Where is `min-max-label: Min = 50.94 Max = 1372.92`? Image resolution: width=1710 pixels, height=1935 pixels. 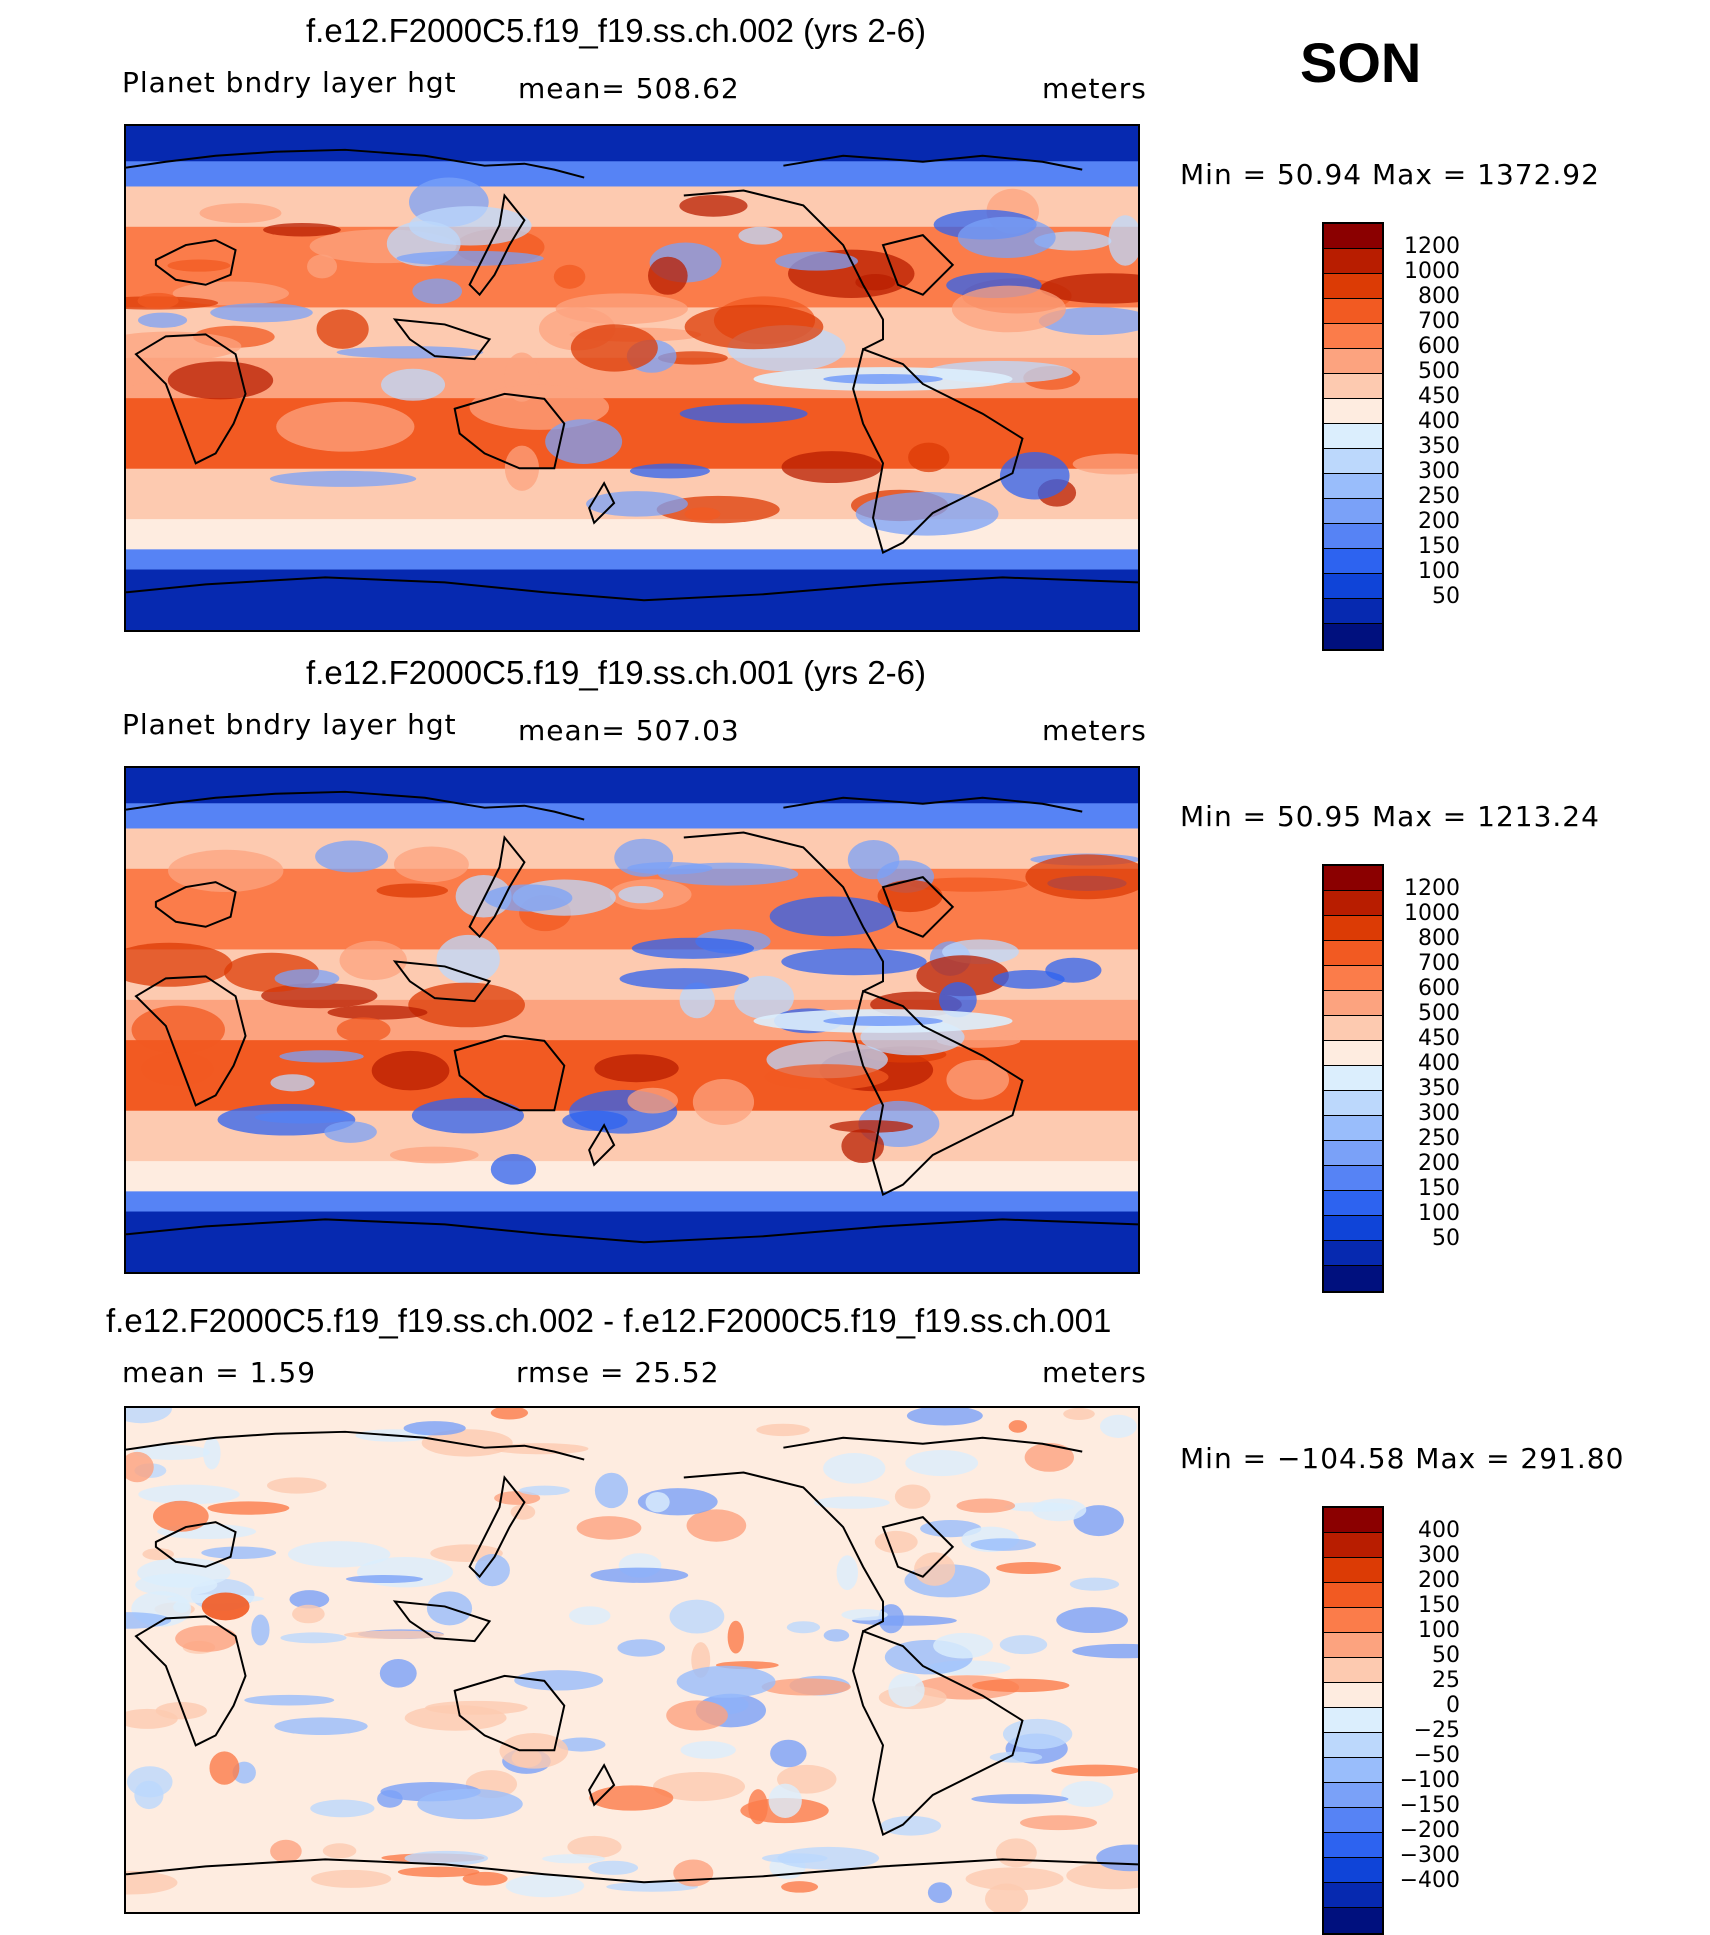 min-max-label: Min = 50.94 Max = 1372.92 is located at coordinates (1390, 174).